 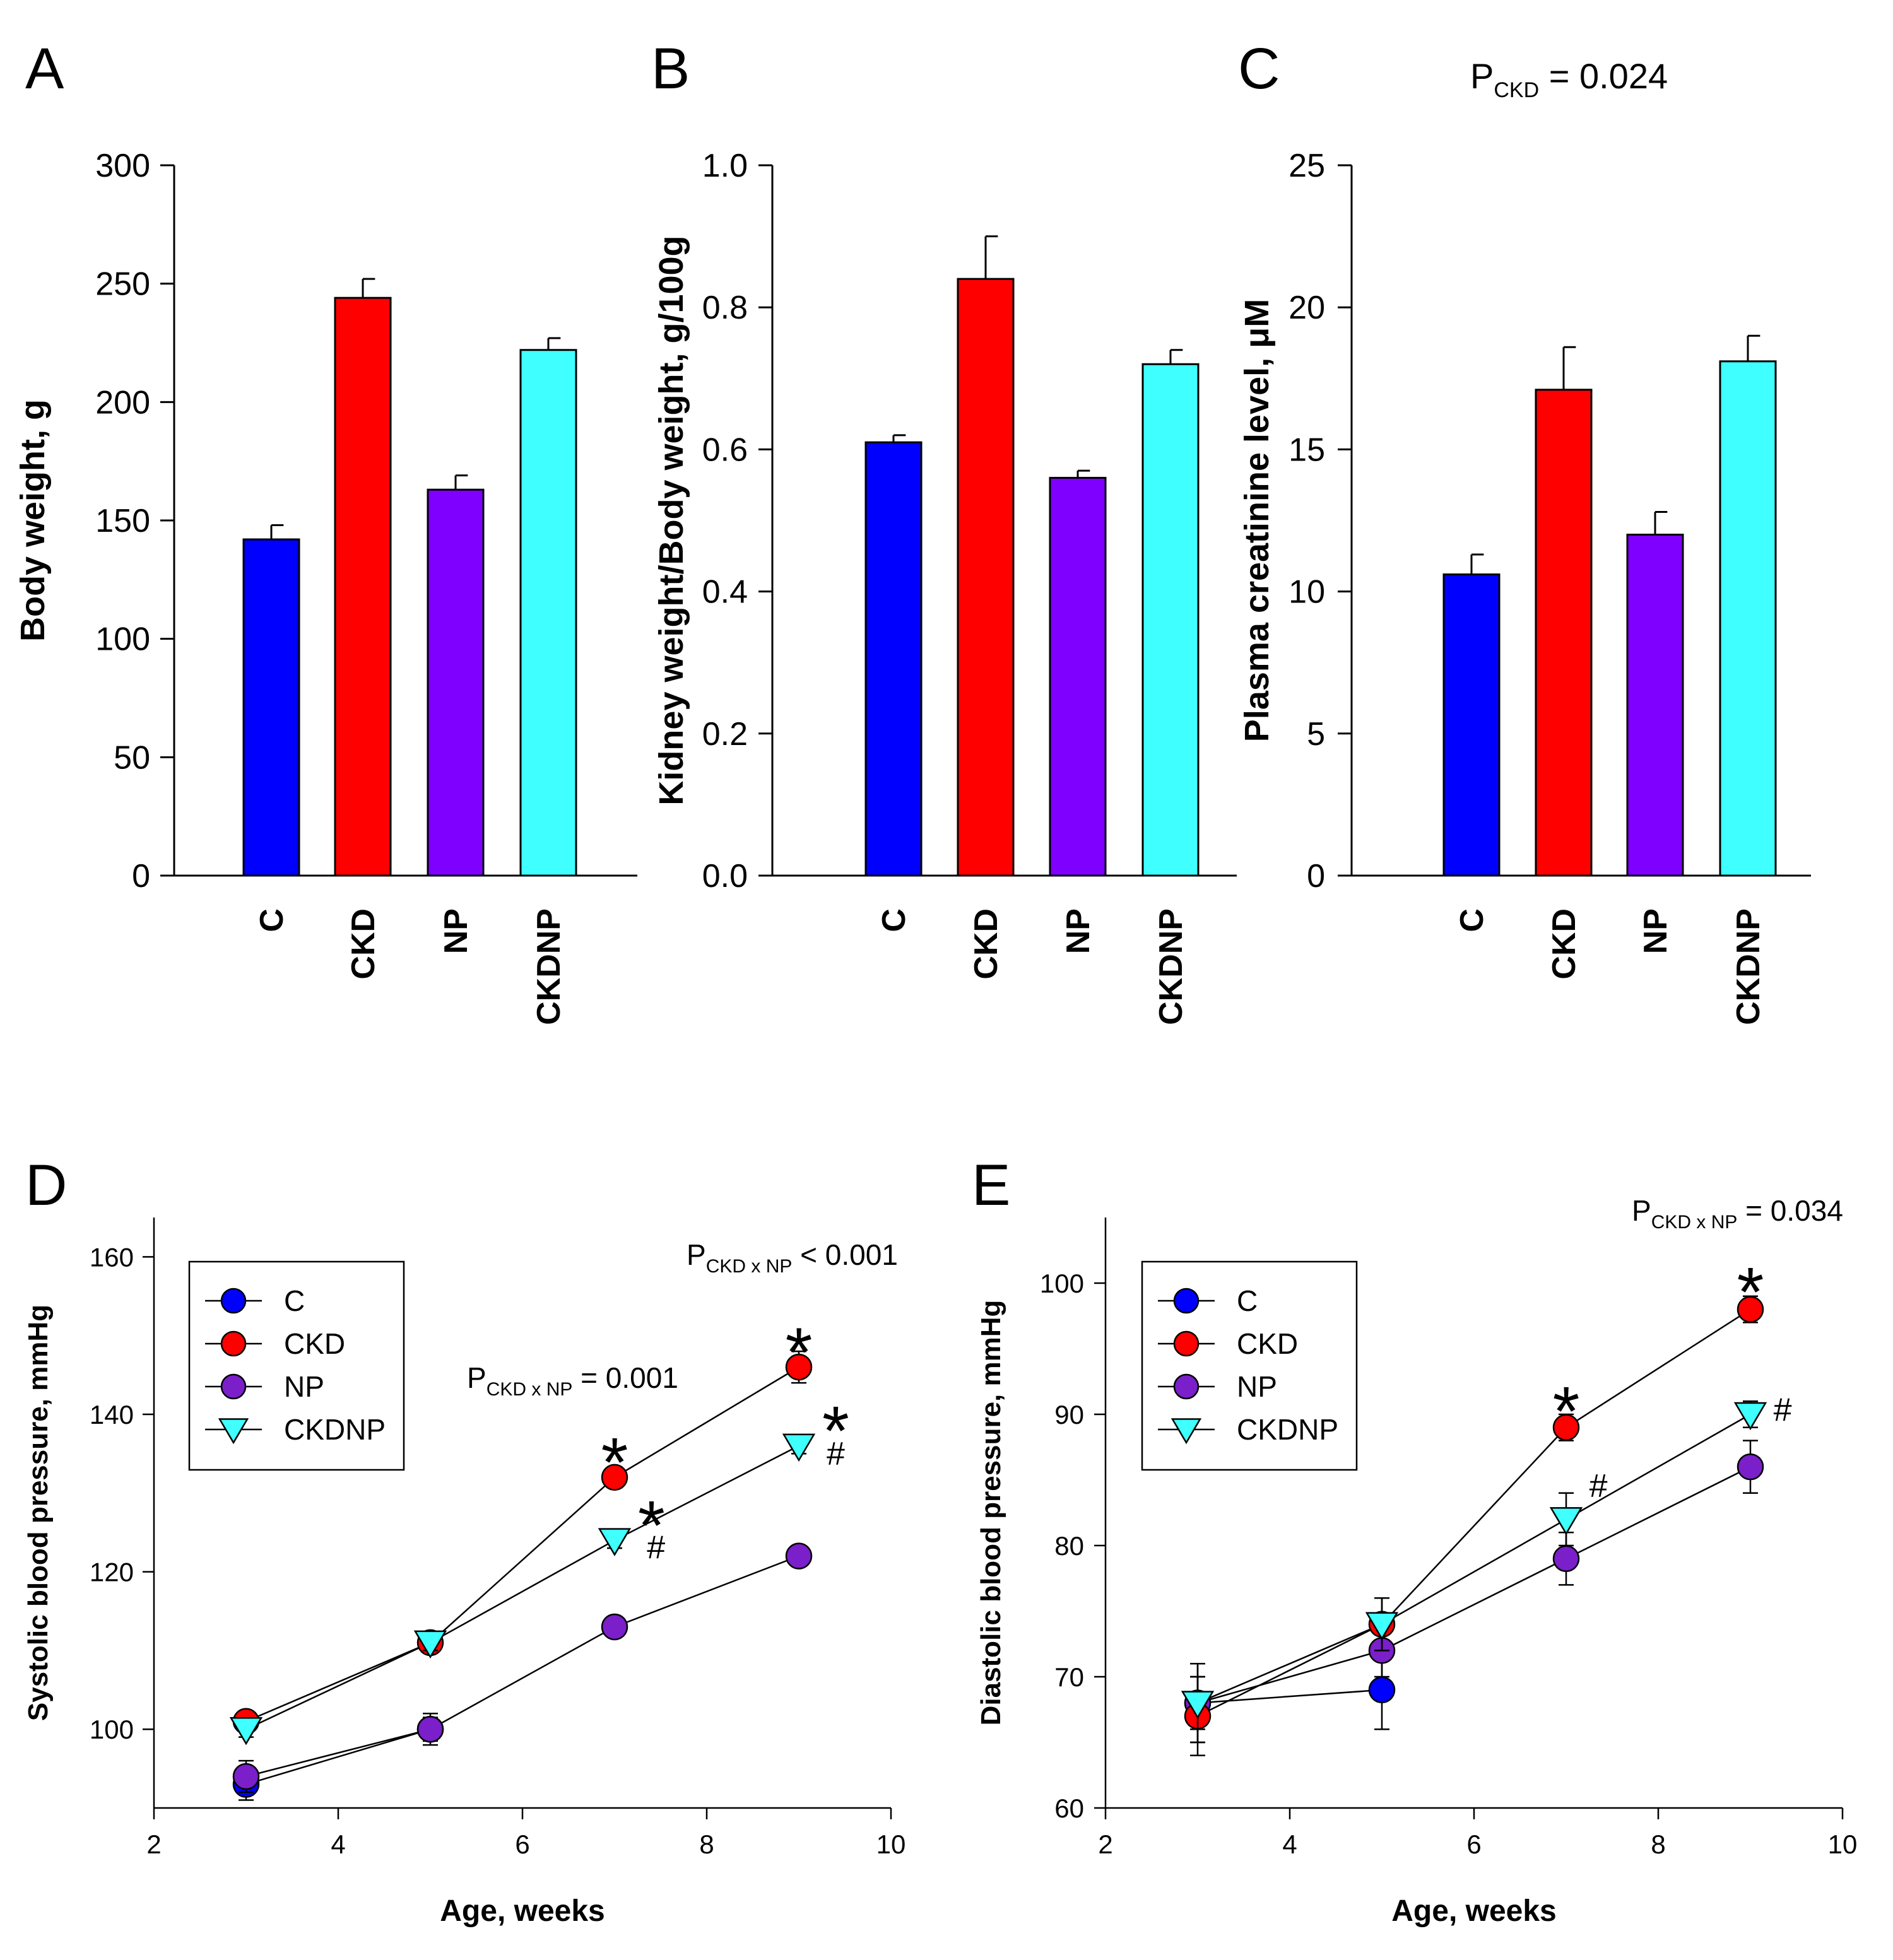 I want to click on y-tick-label-c: 5, so click(x=1316, y=735).